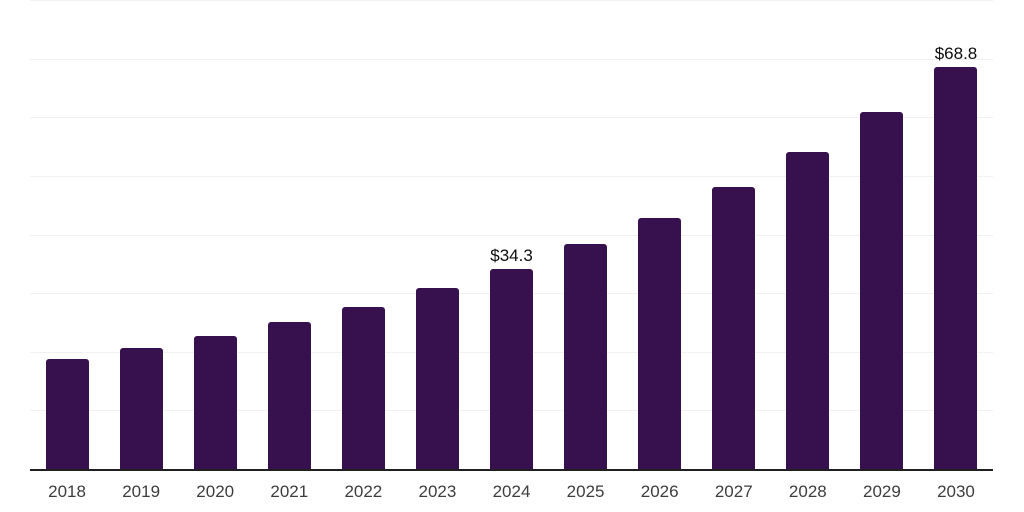 The image size is (1024, 512). What do you see at coordinates (585, 491) in the screenshot?
I see `x-tick-label-2025: 2025` at bounding box center [585, 491].